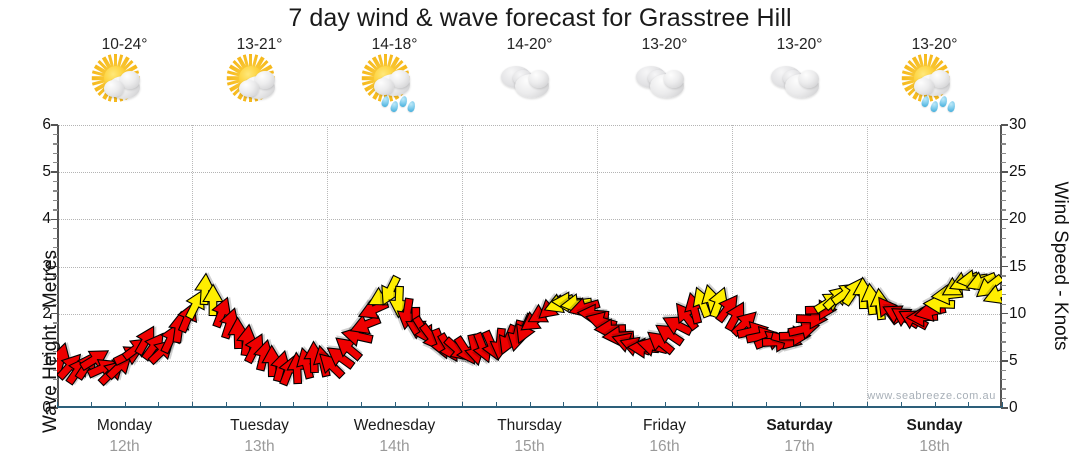 This screenshot has width=1080, height=475. I want to click on day-date-label: 15th, so click(529, 446).